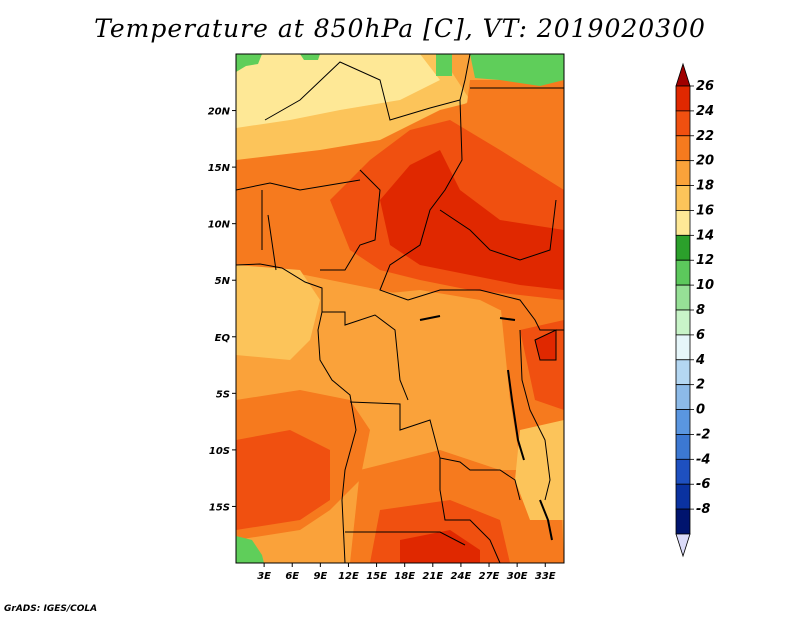  What do you see at coordinates (296, 413) in the screenshot?
I see `west-coastline` at bounding box center [296, 413].